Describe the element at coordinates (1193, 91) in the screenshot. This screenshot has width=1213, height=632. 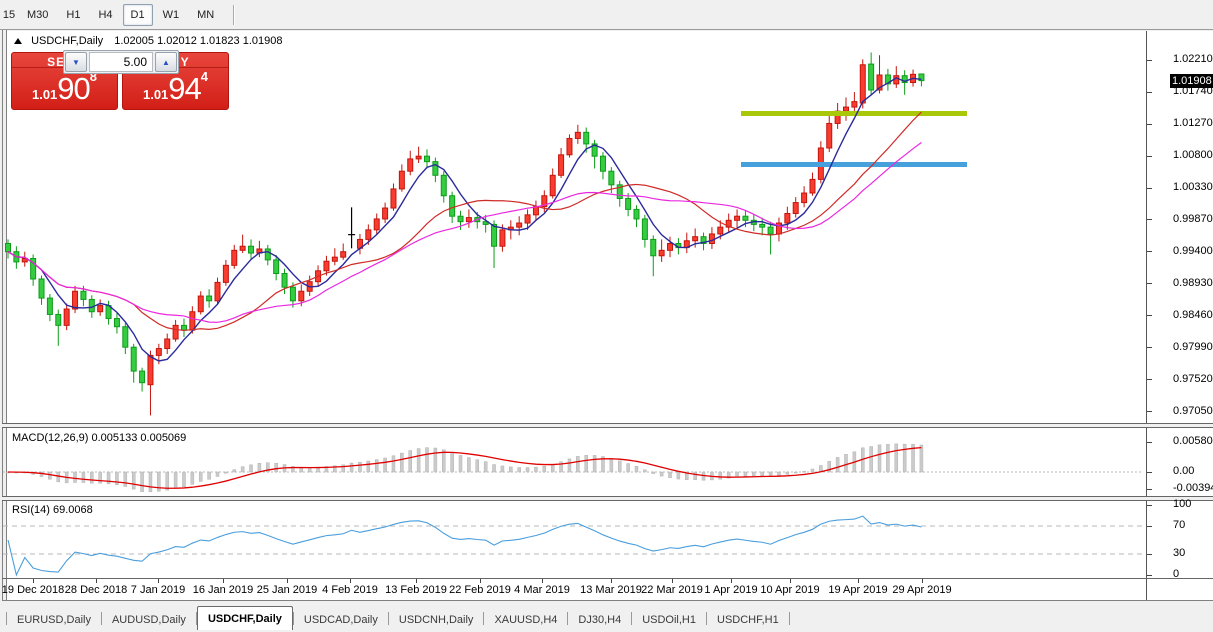
I see `price-axis-label: 1.01740` at that location.